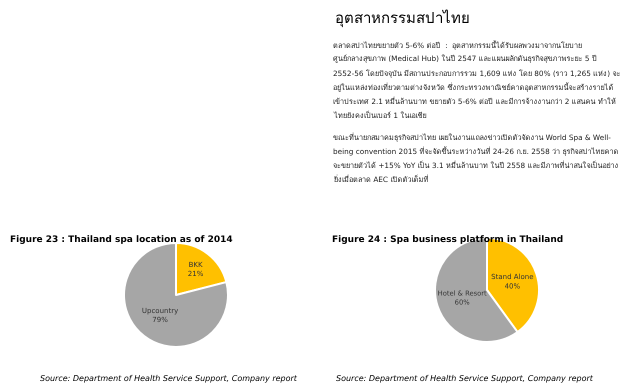  I want to click on chart-title: Figure 24 : Spa business platform in Thailand, so click(448, 240).